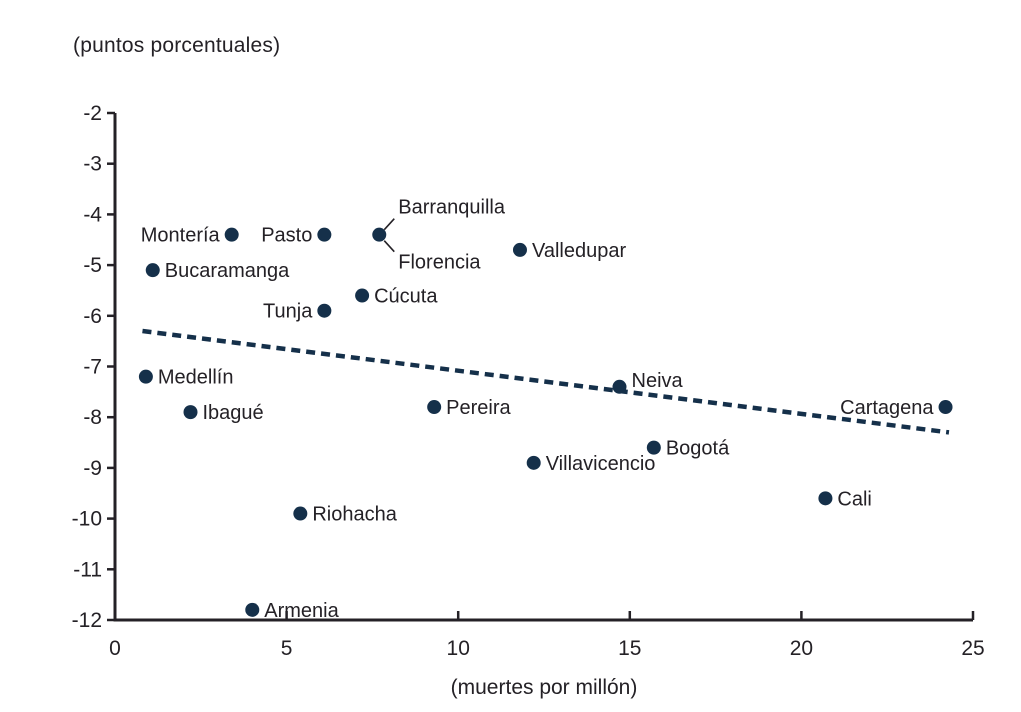 This screenshot has height=712, width=1021. I want to click on point-label-pasto: Pasto, so click(286, 236).